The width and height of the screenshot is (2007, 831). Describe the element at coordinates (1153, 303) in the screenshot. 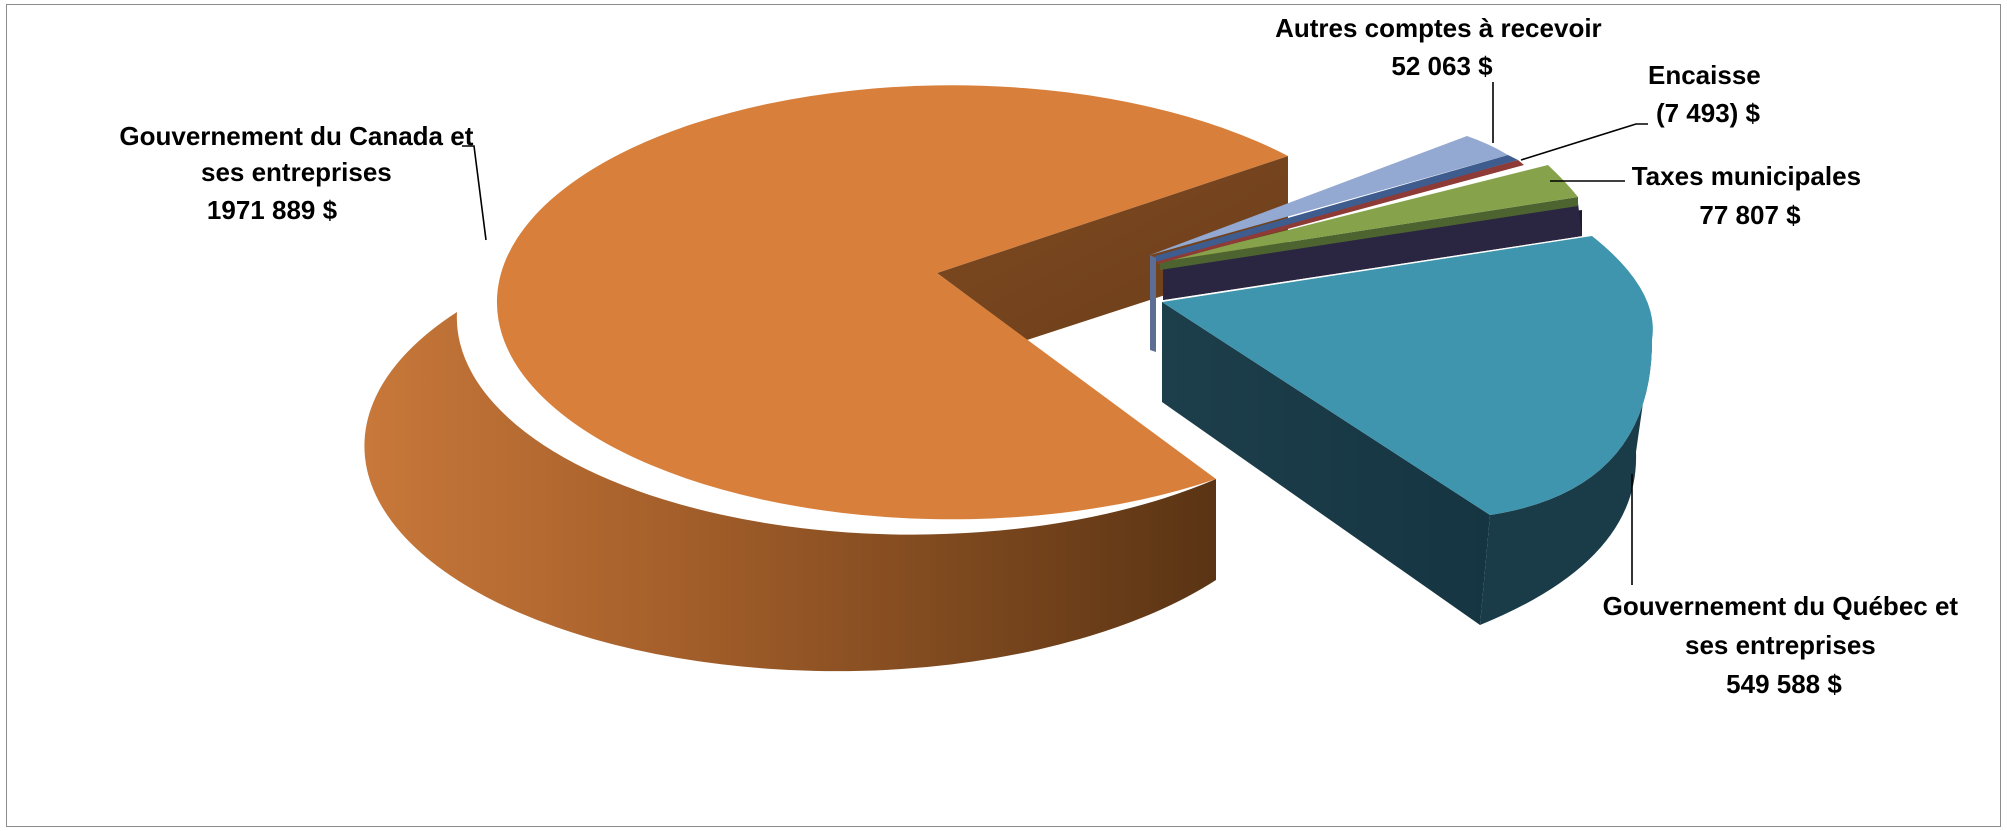

I see `pie-slice-autres-side` at that location.